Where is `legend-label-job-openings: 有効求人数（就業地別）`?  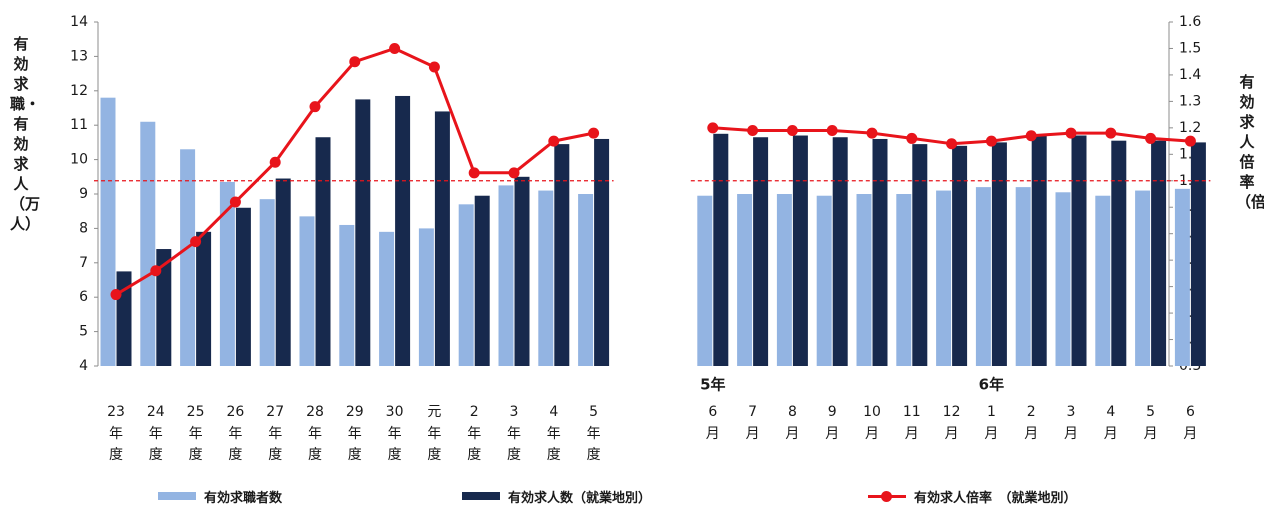
legend-label-job-openings: 有効求人数（就業地別） is located at coordinates (580, 498).